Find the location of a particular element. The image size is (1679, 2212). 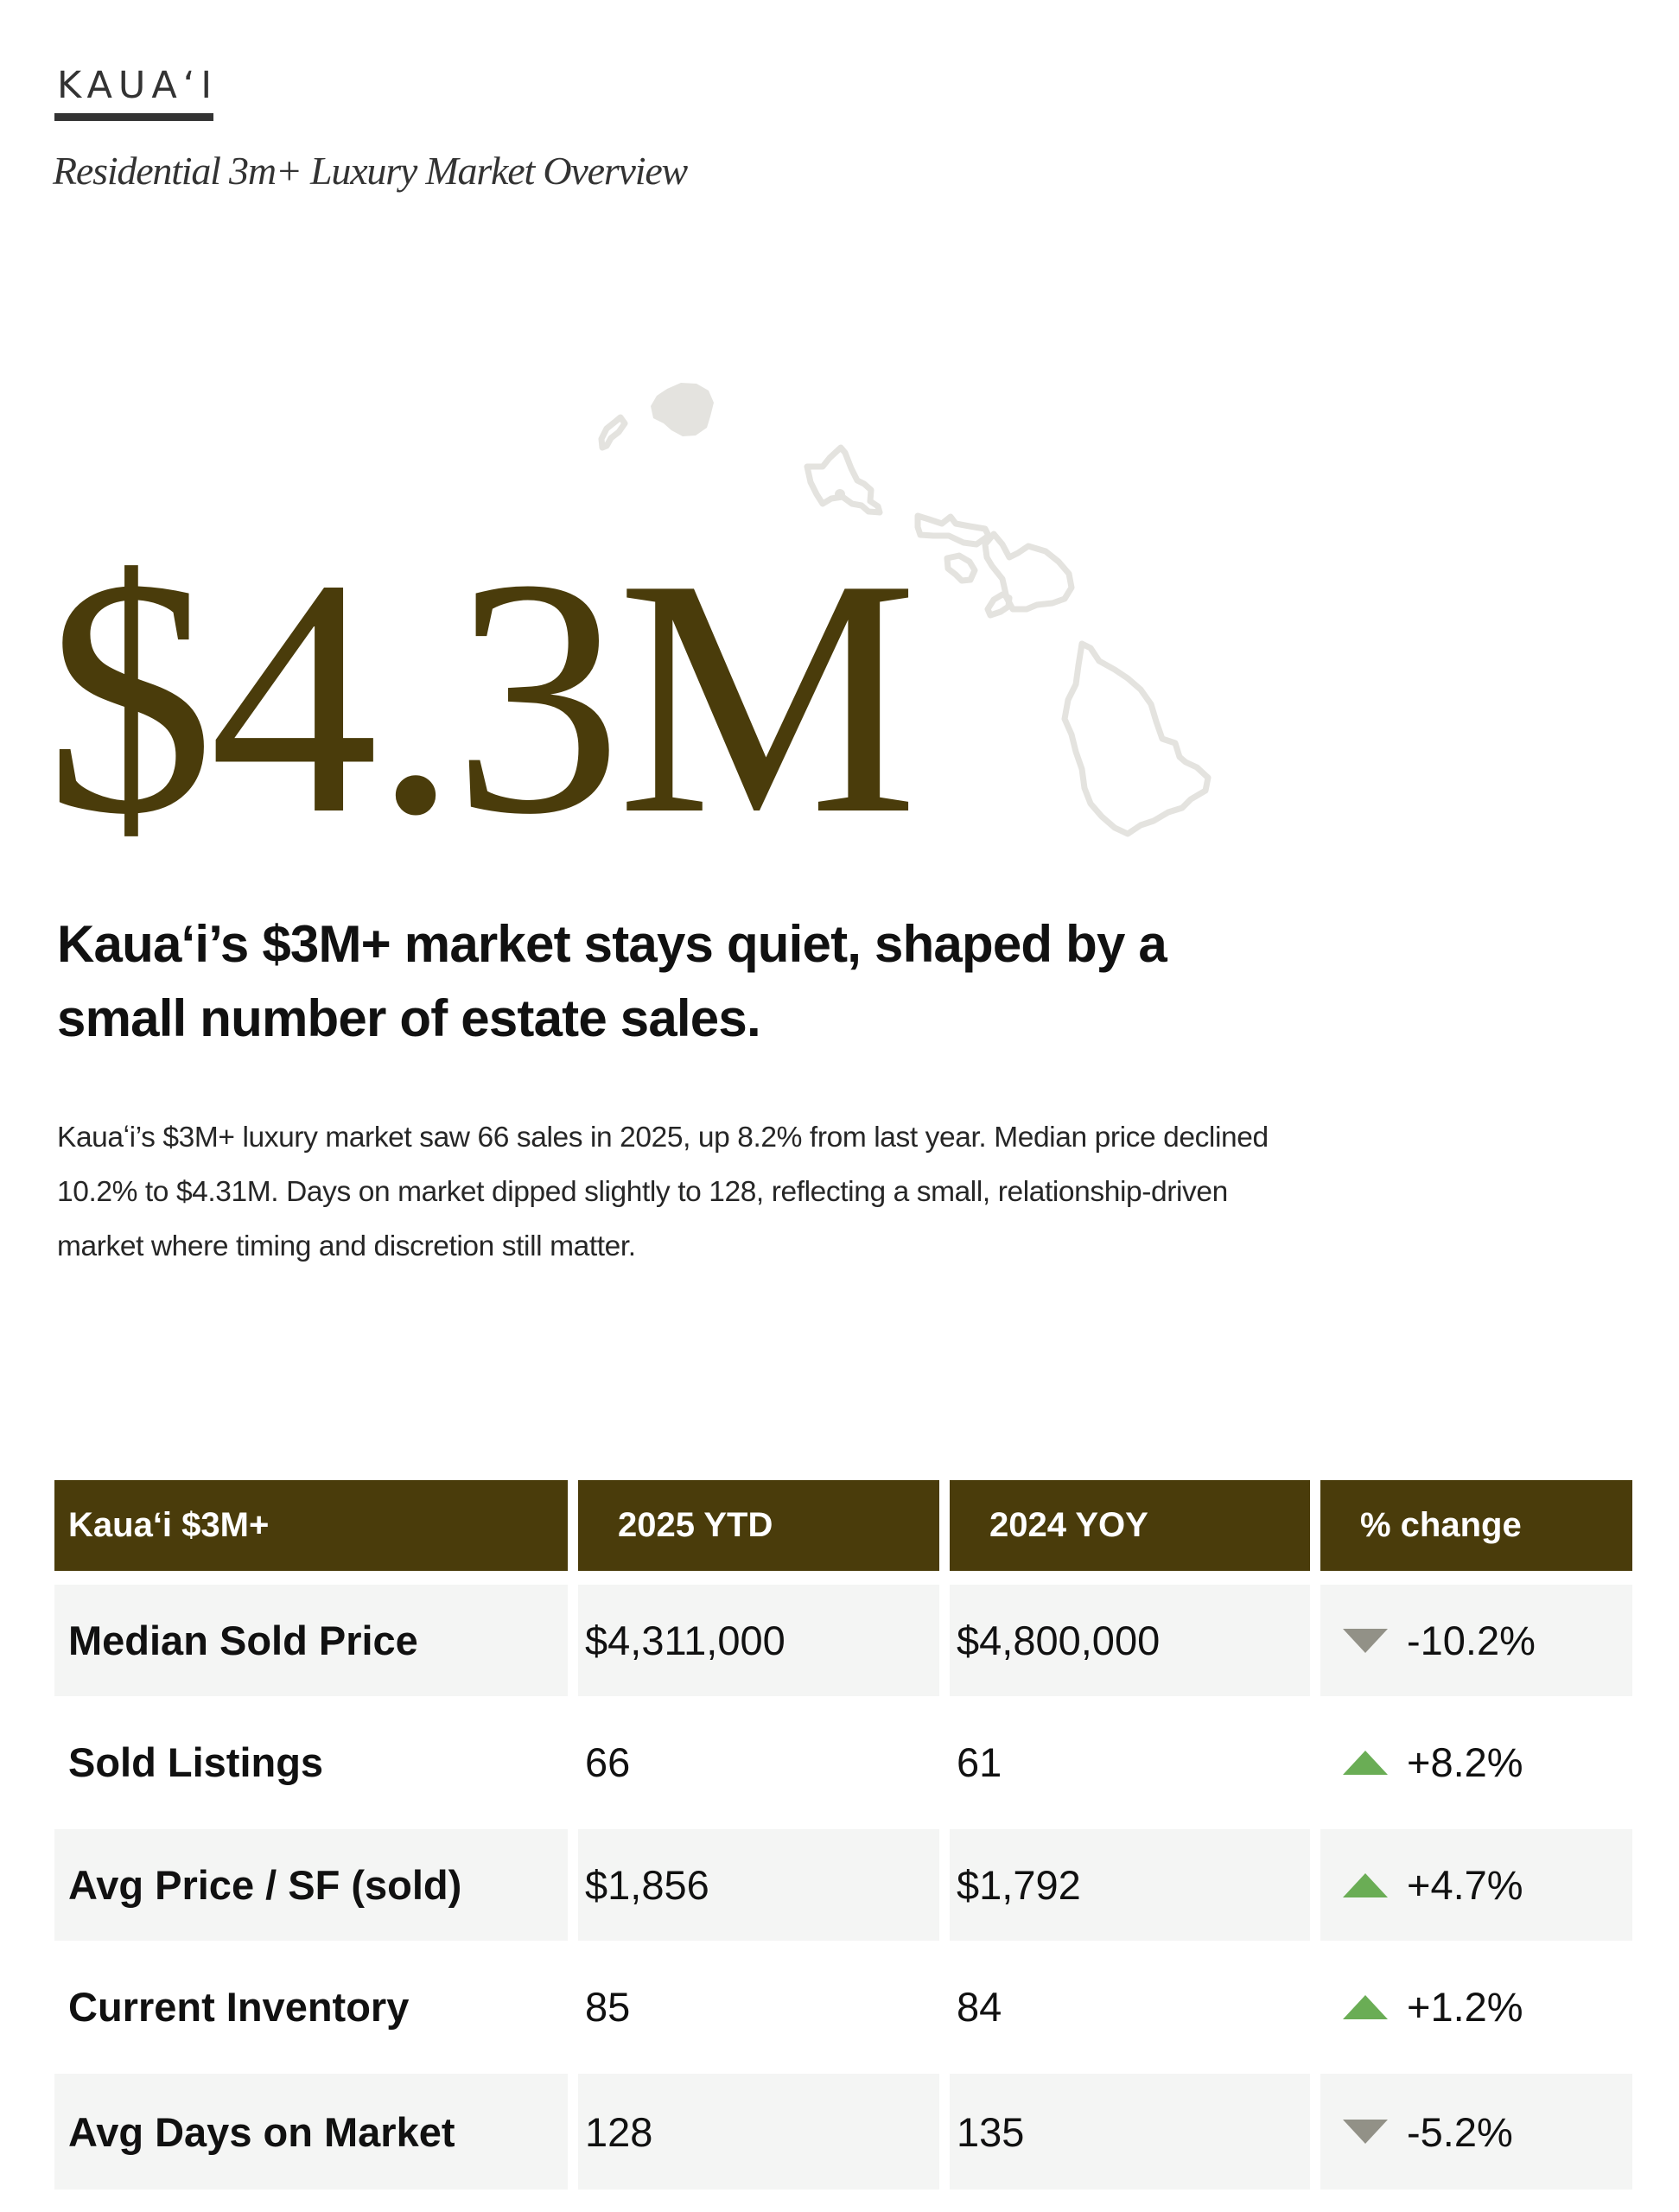

row-label: Median Sold Price is located at coordinates (311, 1640).